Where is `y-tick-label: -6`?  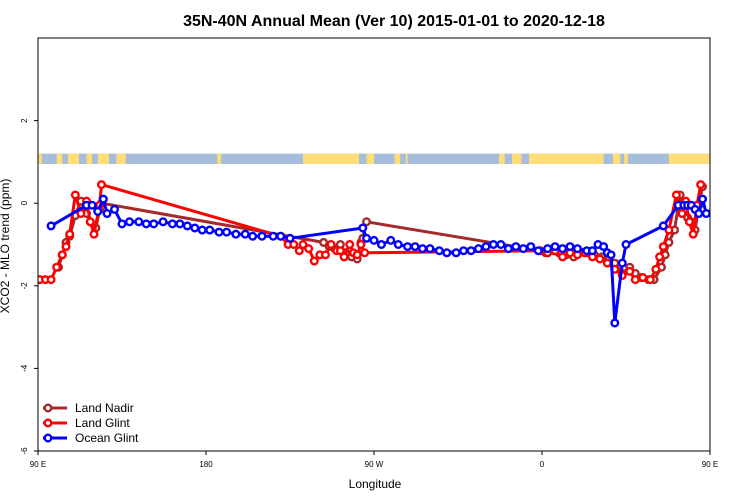
y-tick-label: -6 is located at coordinates (24, 451).